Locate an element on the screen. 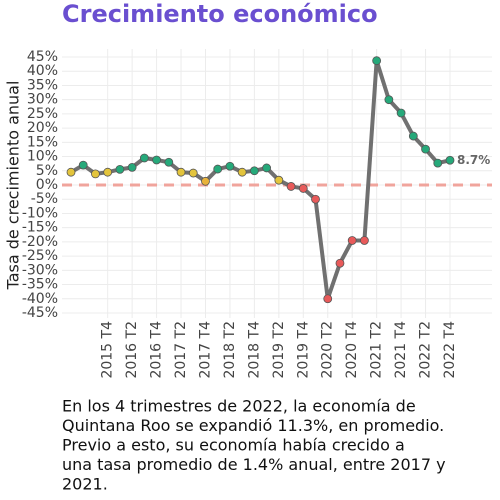  y-tick-label: 15% is located at coordinates (42, 142).